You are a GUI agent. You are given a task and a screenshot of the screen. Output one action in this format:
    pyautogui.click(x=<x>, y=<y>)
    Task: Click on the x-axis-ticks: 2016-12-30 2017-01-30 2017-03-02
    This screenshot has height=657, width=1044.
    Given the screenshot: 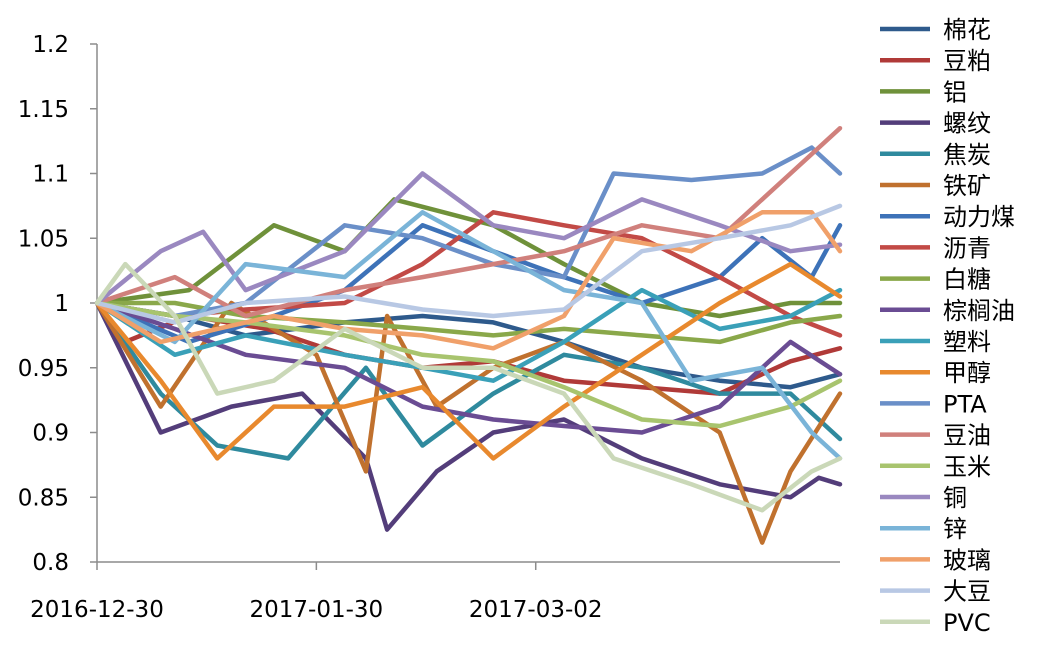 What is the action you would take?
    pyautogui.click(x=316, y=592)
    